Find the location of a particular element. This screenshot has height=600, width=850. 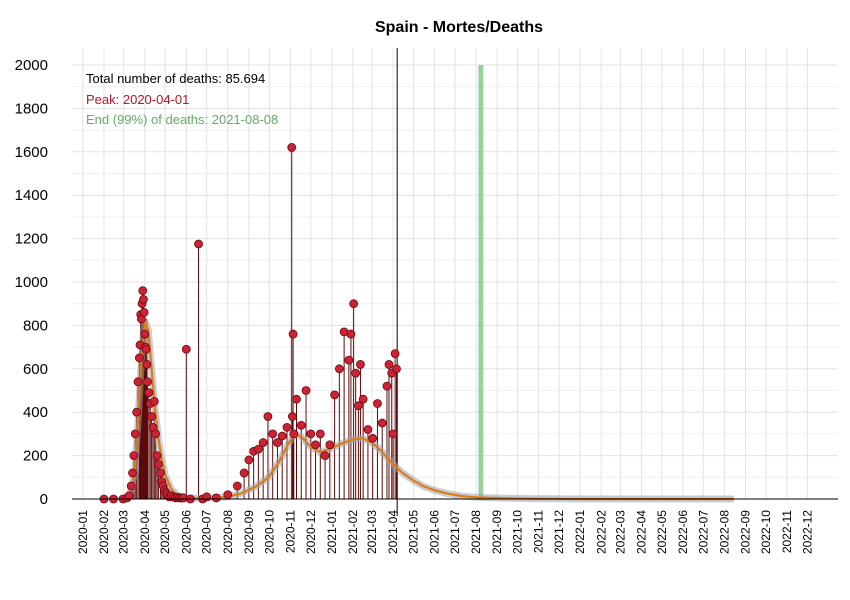

x-tick-label: 2020-11 is located at coordinates (290, 531).